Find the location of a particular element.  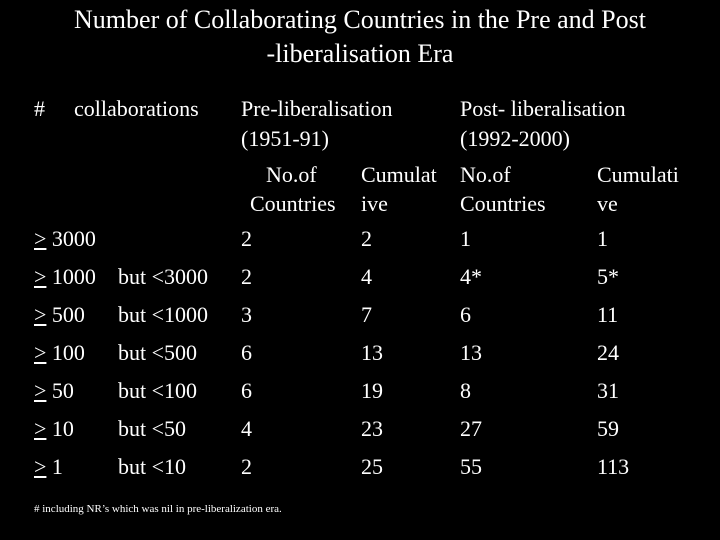

pre-no-of-countries-cell: 3 is located at coordinates (246, 314).